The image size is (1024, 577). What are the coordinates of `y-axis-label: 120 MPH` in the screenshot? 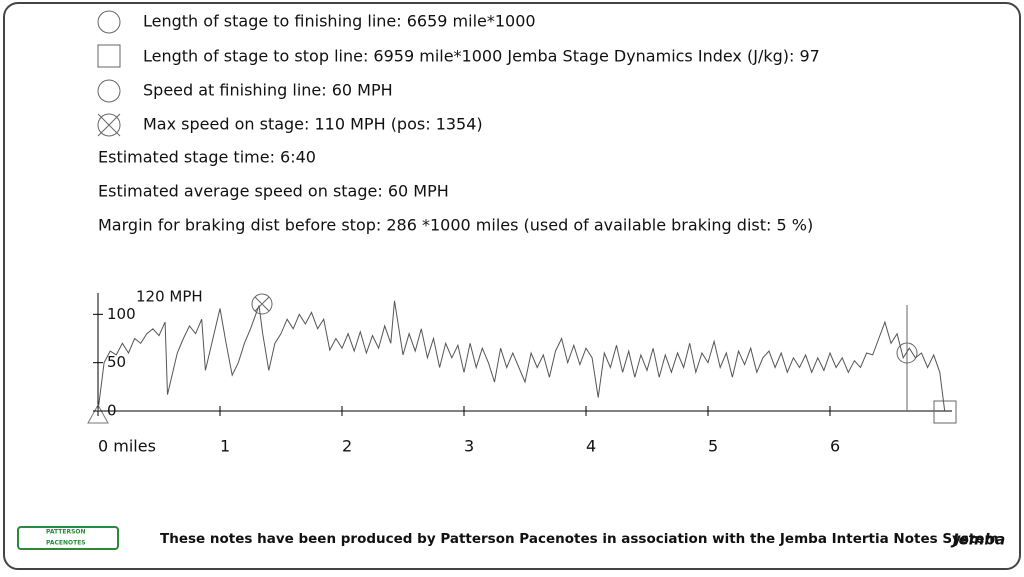 It's located at (169, 297).